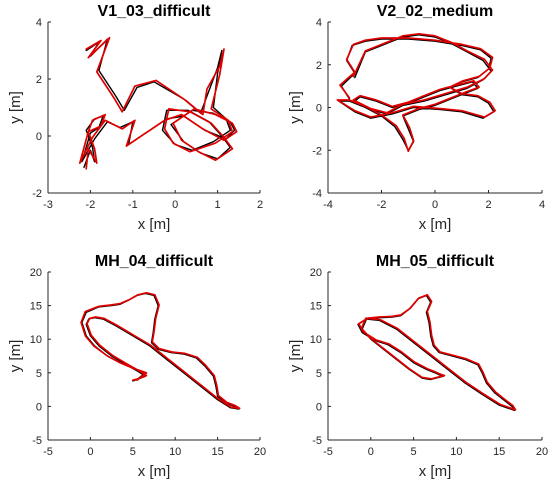  I want to click on x-tick-label: -3, so click(48, 205).